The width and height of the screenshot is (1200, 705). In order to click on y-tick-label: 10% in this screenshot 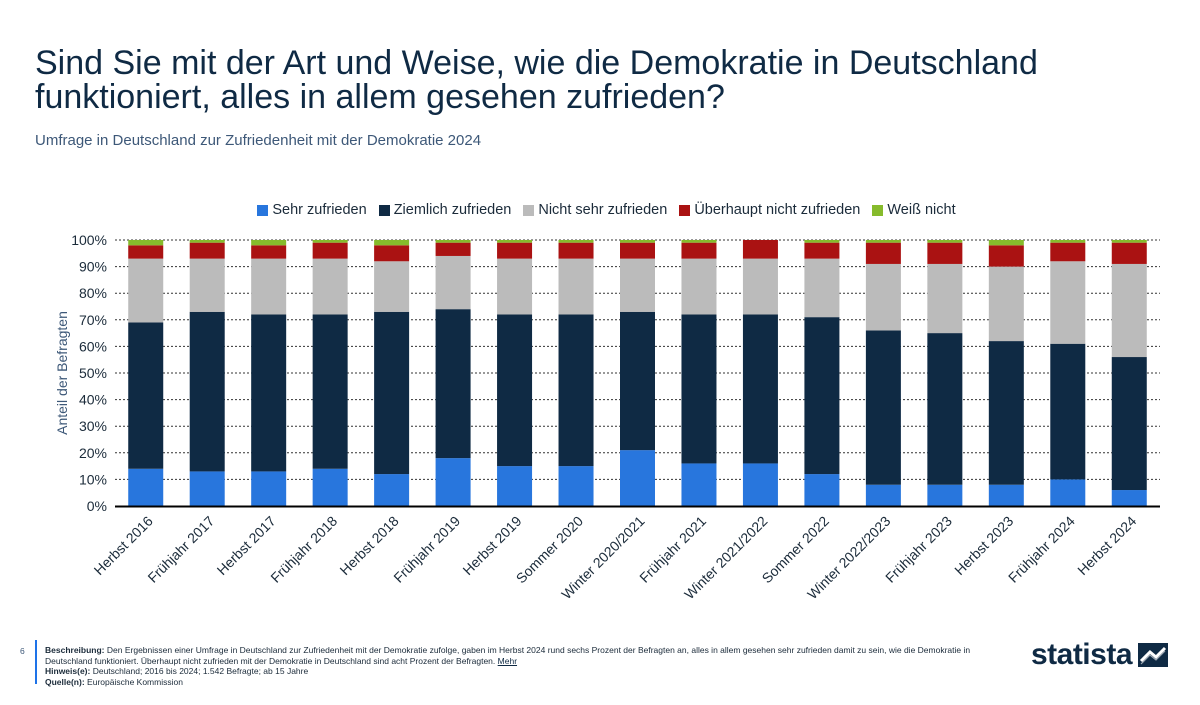, I will do `click(93, 479)`.